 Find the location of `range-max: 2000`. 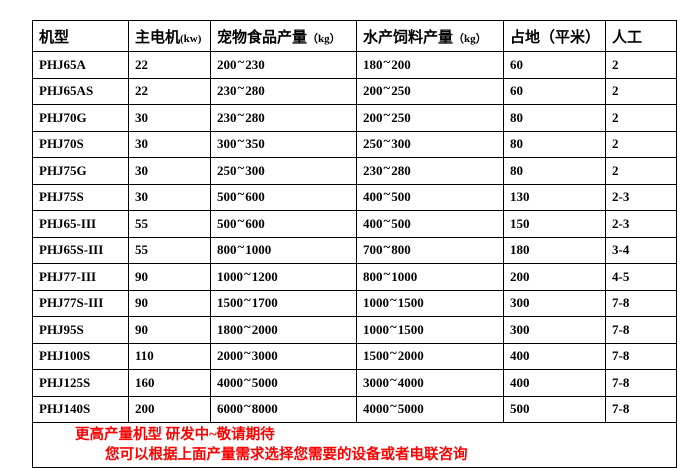

range-max: 2000 is located at coordinates (264, 329).